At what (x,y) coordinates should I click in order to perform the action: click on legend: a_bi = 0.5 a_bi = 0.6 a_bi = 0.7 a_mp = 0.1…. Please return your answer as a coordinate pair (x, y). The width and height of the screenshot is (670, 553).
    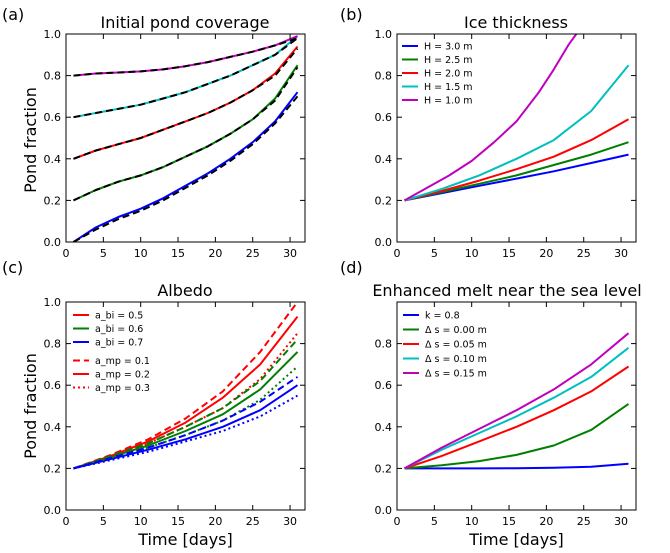
    Looking at the image, I should click on (111, 352).